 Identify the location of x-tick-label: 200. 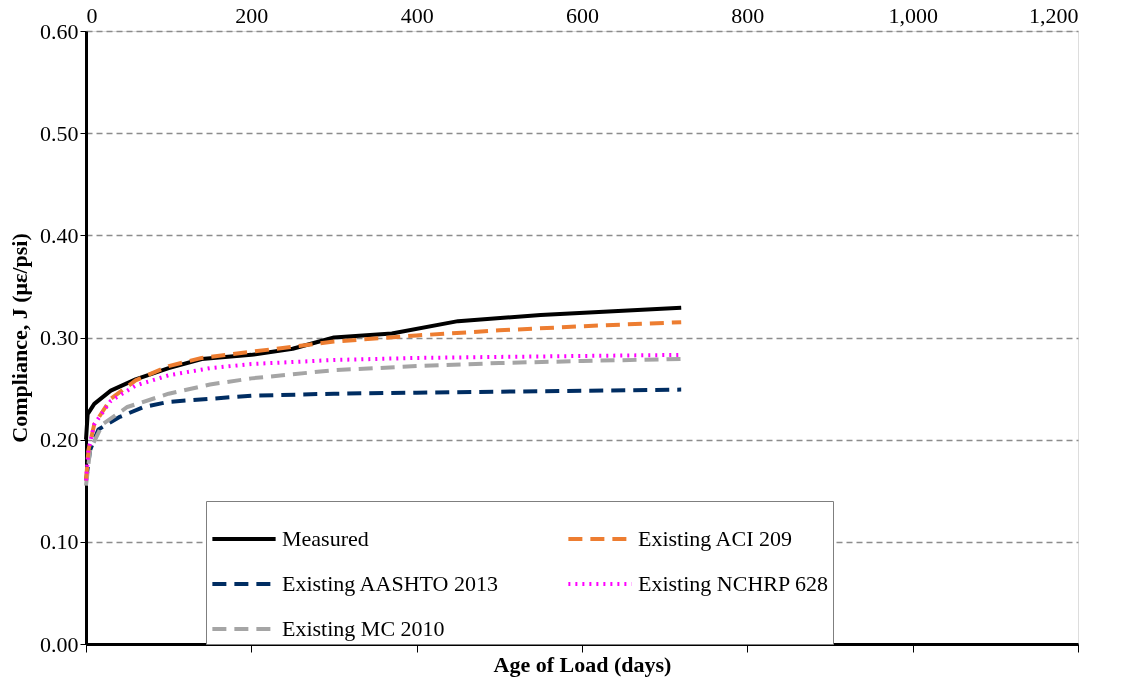
(252, 15).